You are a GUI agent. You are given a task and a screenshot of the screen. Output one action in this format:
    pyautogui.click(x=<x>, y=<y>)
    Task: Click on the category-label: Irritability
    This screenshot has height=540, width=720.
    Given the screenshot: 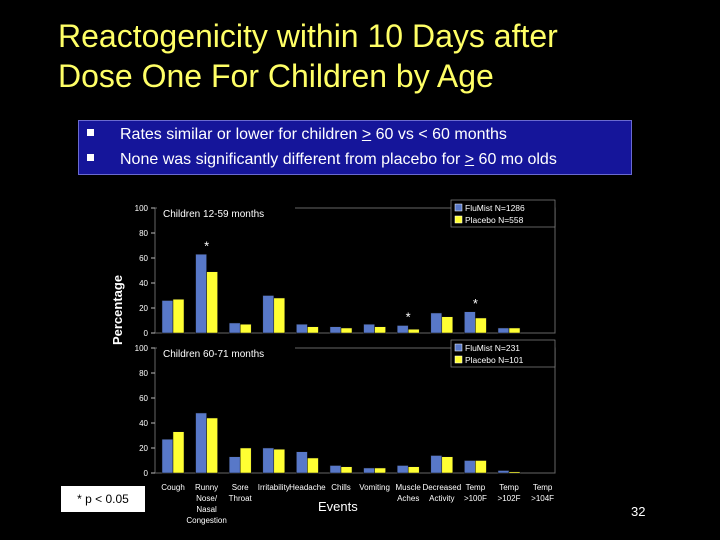 What is the action you would take?
    pyautogui.click(x=274, y=487)
    